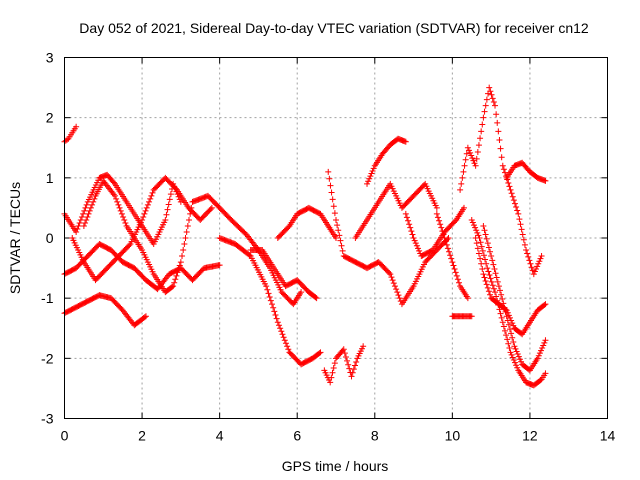 This screenshot has height=480, width=640. Describe the element at coordinates (142, 436) in the screenshot. I see `x-tick-label: 2` at that location.